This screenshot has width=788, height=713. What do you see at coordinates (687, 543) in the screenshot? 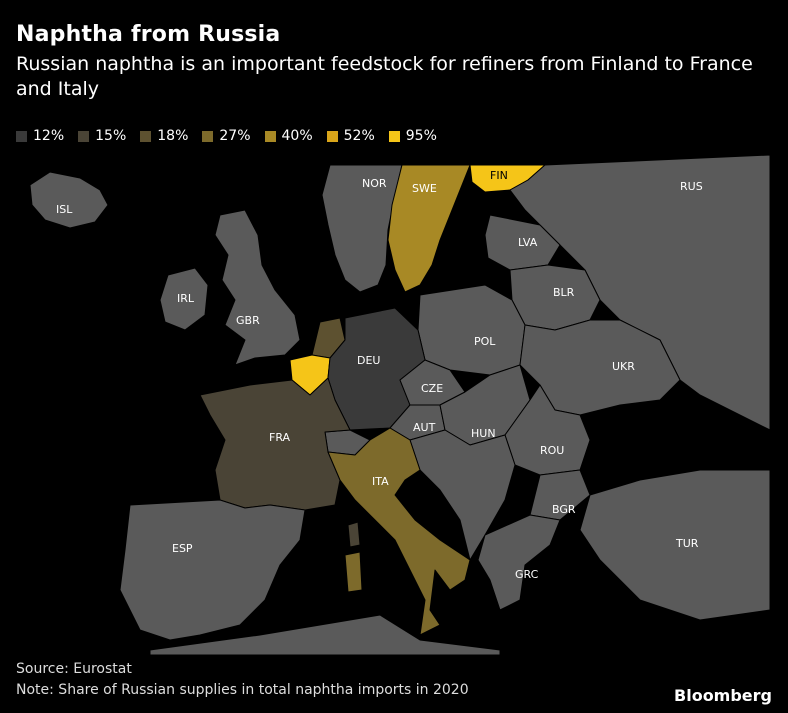
I see `label-tur: TUR` at bounding box center [687, 543].